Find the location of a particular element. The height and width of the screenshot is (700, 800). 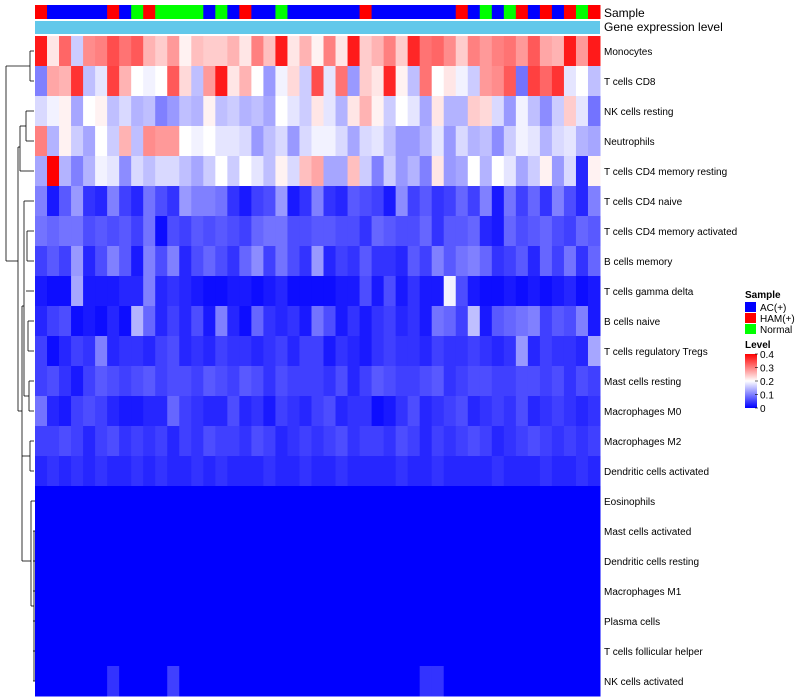

expression-annotation-track is located at coordinates (317, 27).